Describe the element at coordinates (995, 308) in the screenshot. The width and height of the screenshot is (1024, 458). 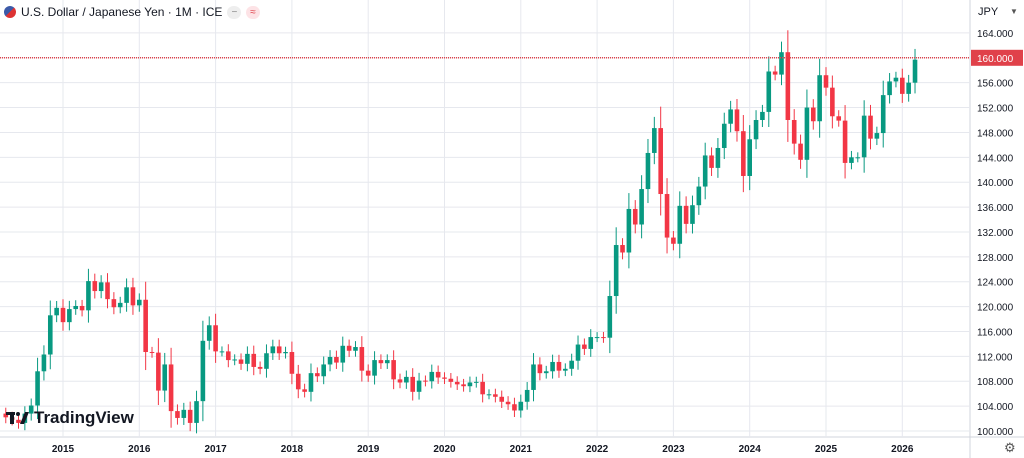
I see `price-tick-label: 120.000` at that location.